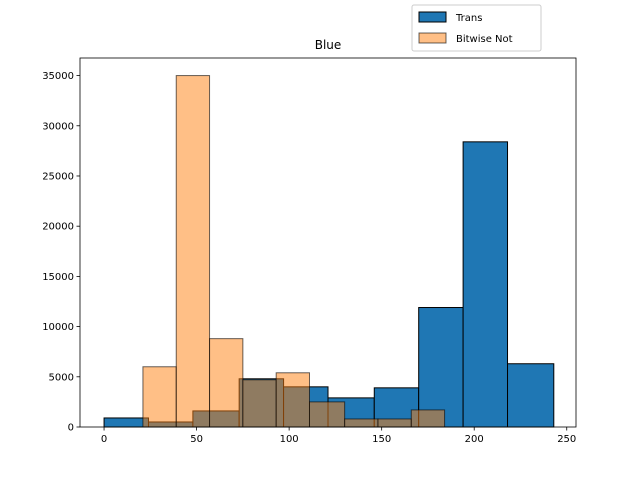  I want to click on y-tick-label: 35000, so click(58, 76).